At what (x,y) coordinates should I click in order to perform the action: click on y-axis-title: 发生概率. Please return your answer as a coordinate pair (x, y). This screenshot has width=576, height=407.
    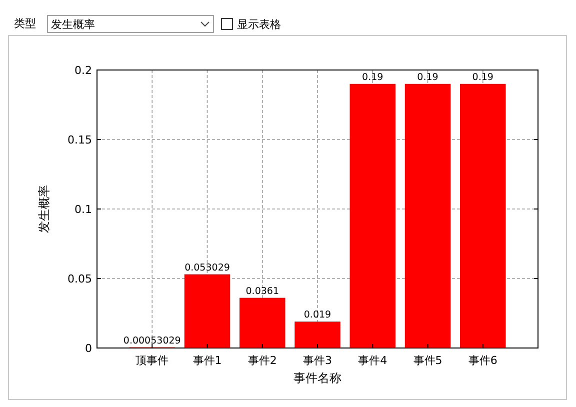
    Looking at the image, I should click on (44, 209).